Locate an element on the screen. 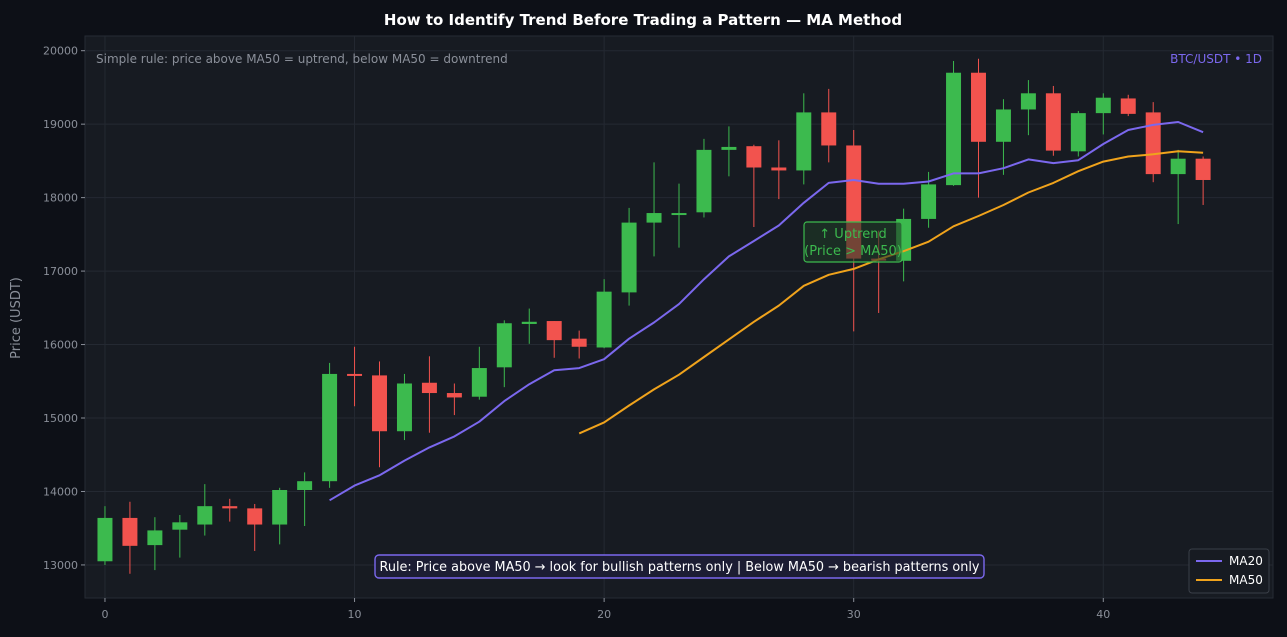 The width and height of the screenshot is (1287, 637). y-tick-label: 15000 is located at coordinates (60, 418).